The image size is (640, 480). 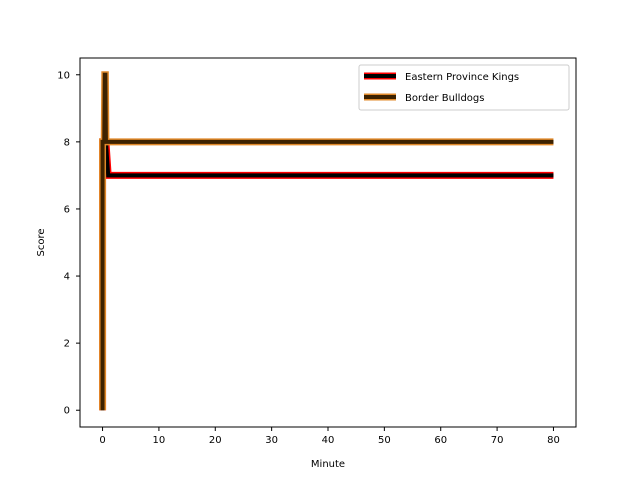 What do you see at coordinates (67, 209) in the screenshot?
I see `y-tick-label: 6` at bounding box center [67, 209].